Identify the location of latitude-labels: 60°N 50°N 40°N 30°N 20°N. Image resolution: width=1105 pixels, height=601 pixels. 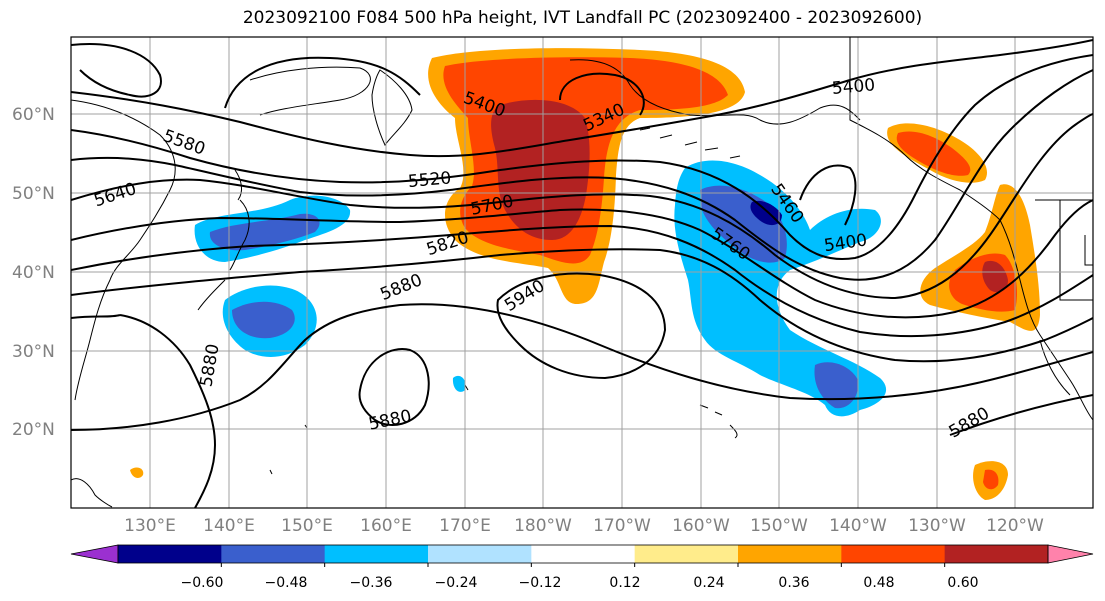
(33, 272).